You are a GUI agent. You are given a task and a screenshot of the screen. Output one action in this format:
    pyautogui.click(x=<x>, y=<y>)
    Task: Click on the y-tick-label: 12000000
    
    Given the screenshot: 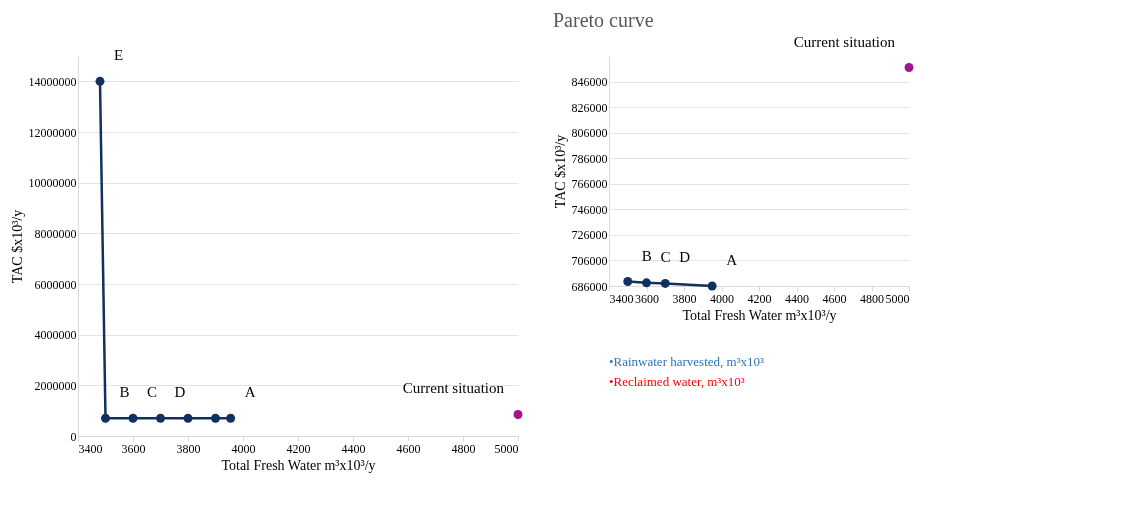 What is the action you would take?
    pyautogui.click(x=52, y=132)
    